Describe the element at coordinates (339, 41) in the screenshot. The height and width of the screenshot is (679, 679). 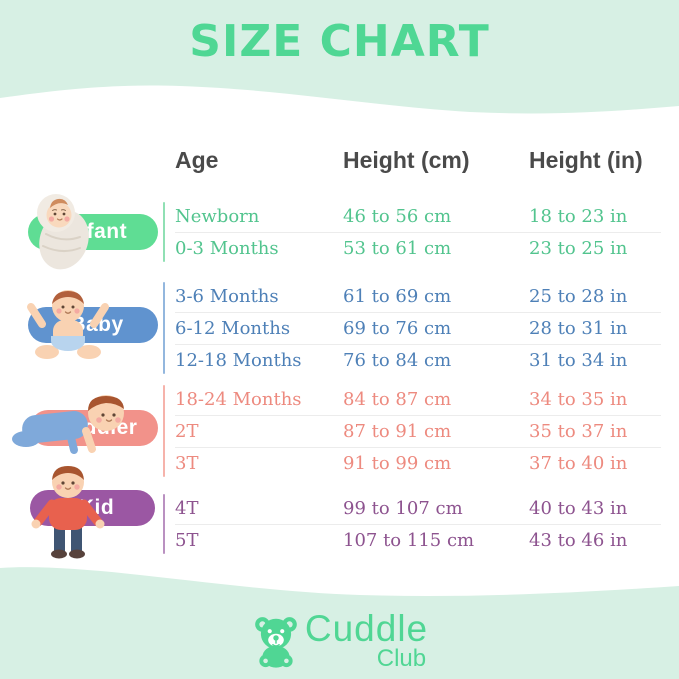
I see `page-title: SIZE CHART` at that location.